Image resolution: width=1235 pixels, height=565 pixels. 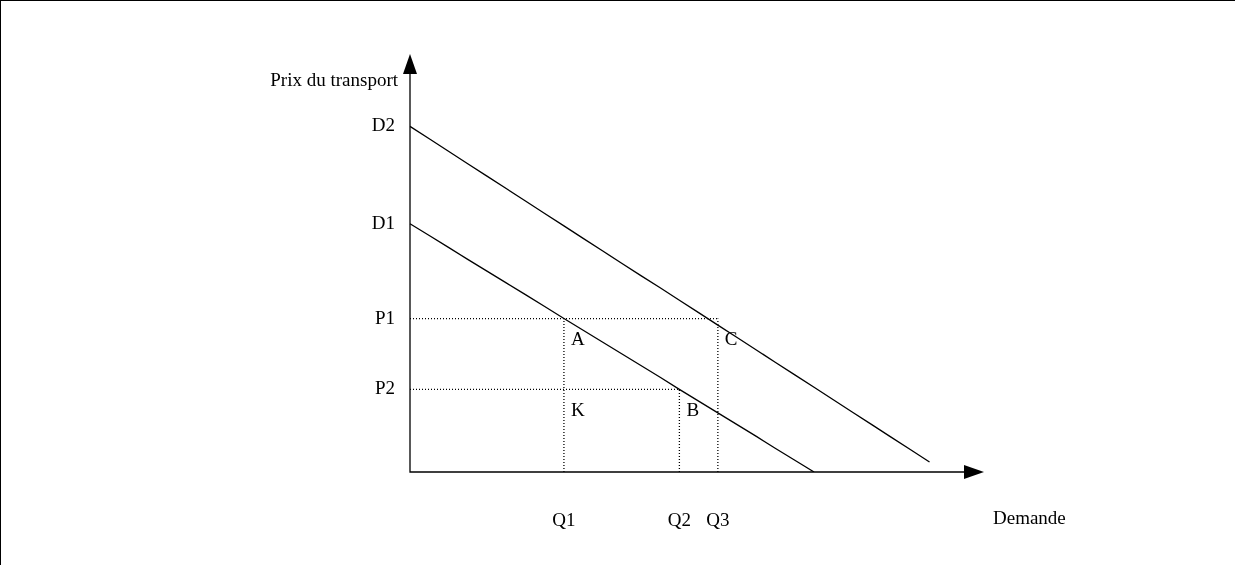 What do you see at coordinates (384, 317) in the screenshot?
I see `series-label: P1` at bounding box center [384, 317].